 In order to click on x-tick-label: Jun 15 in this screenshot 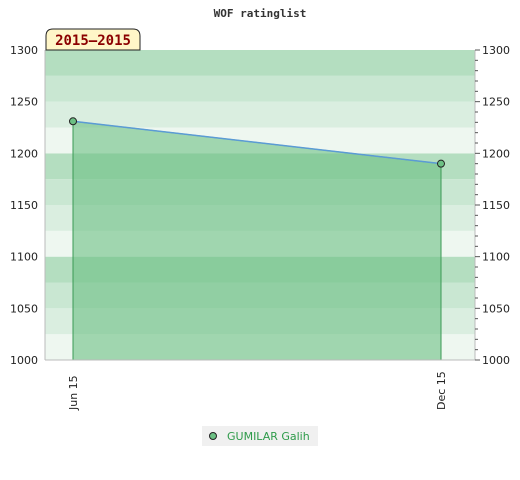, I will do `click(73, 393)`.